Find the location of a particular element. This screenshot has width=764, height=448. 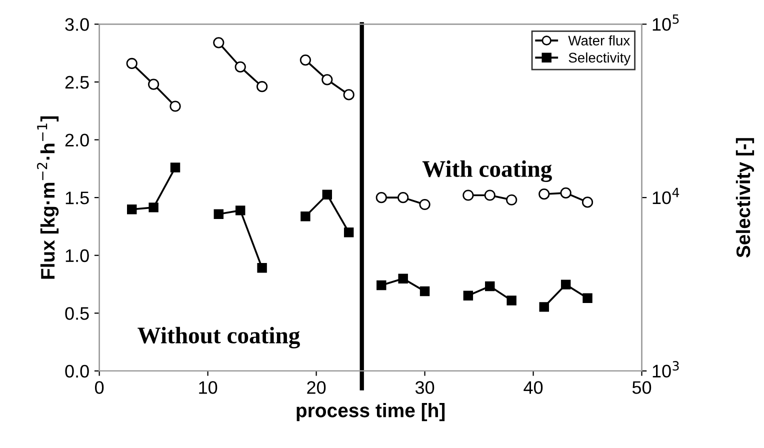

y-tick-label: 0.0 is located at coordinates (77, 371).